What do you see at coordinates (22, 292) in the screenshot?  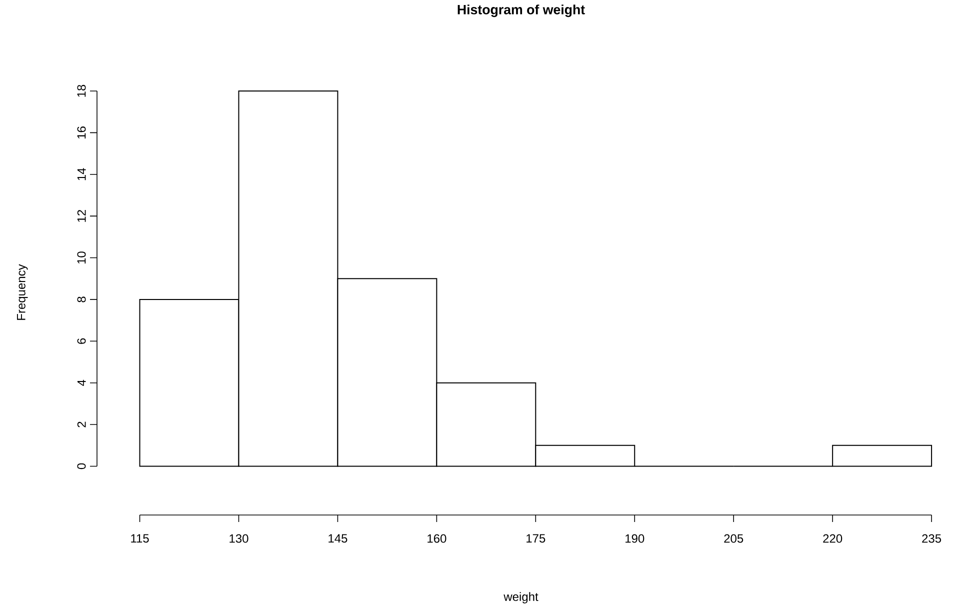 I see `y-axis-title: Frequency` at bounding box center [22, 292].